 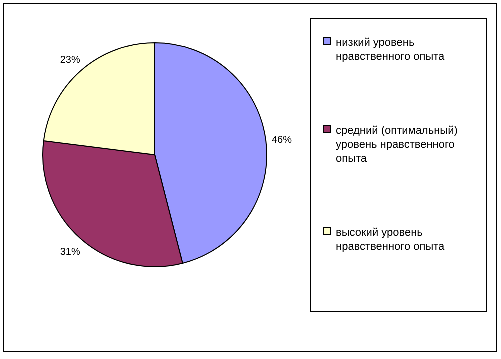 What do you see at coordinates (282, 140) in the screenshot?
I see `data-label: 46%` at bounding box center [282, 140].